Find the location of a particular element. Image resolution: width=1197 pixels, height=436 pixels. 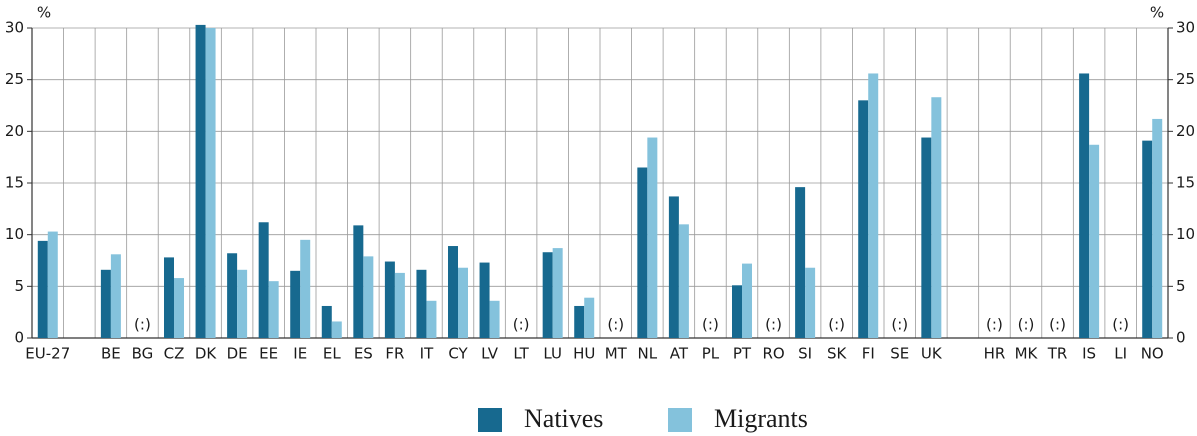

x-tick-label: LI is located at coordinates (1120, 354).